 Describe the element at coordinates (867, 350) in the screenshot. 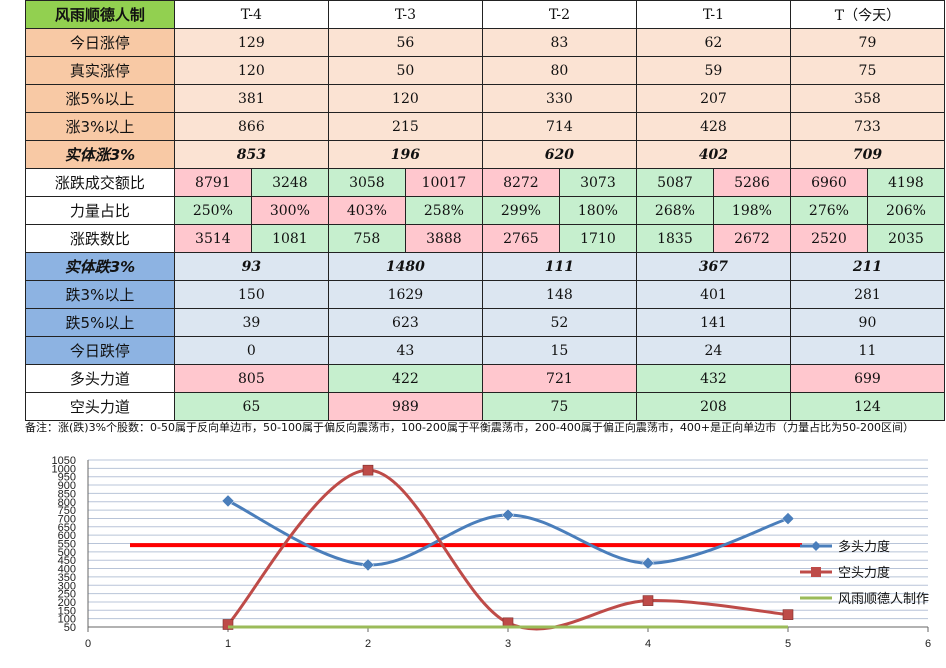

I see `table-cell: 11` at that location.